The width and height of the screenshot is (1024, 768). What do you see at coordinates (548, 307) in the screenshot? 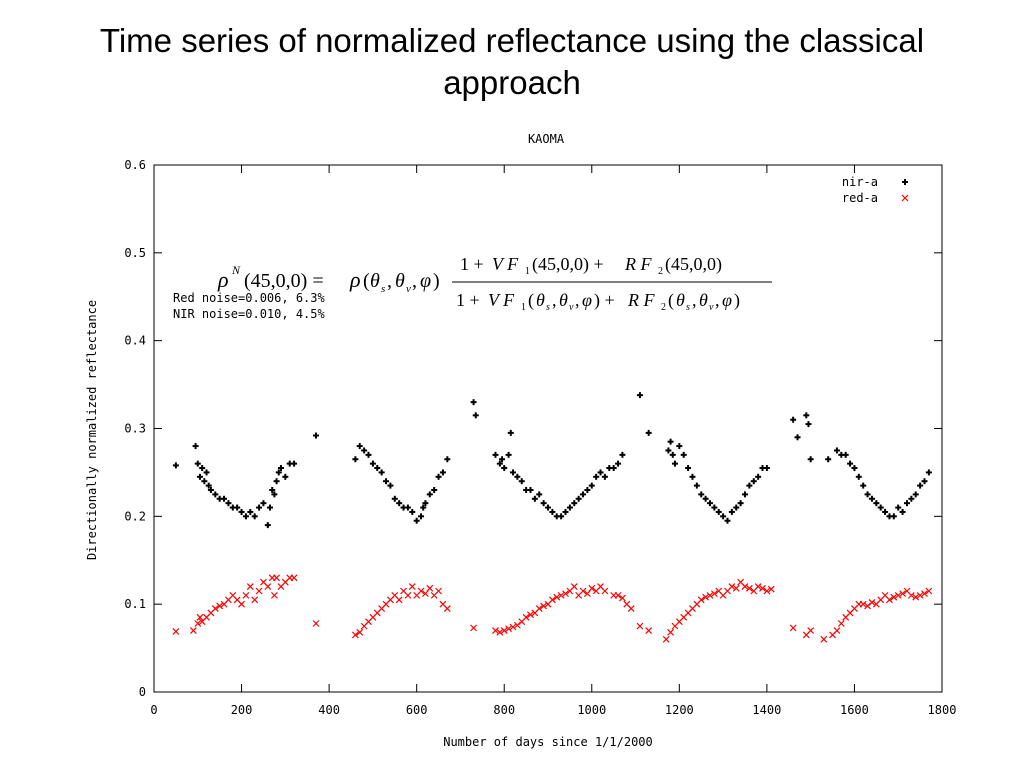
I see `svg-text: s` at bounding box center [548, 307].